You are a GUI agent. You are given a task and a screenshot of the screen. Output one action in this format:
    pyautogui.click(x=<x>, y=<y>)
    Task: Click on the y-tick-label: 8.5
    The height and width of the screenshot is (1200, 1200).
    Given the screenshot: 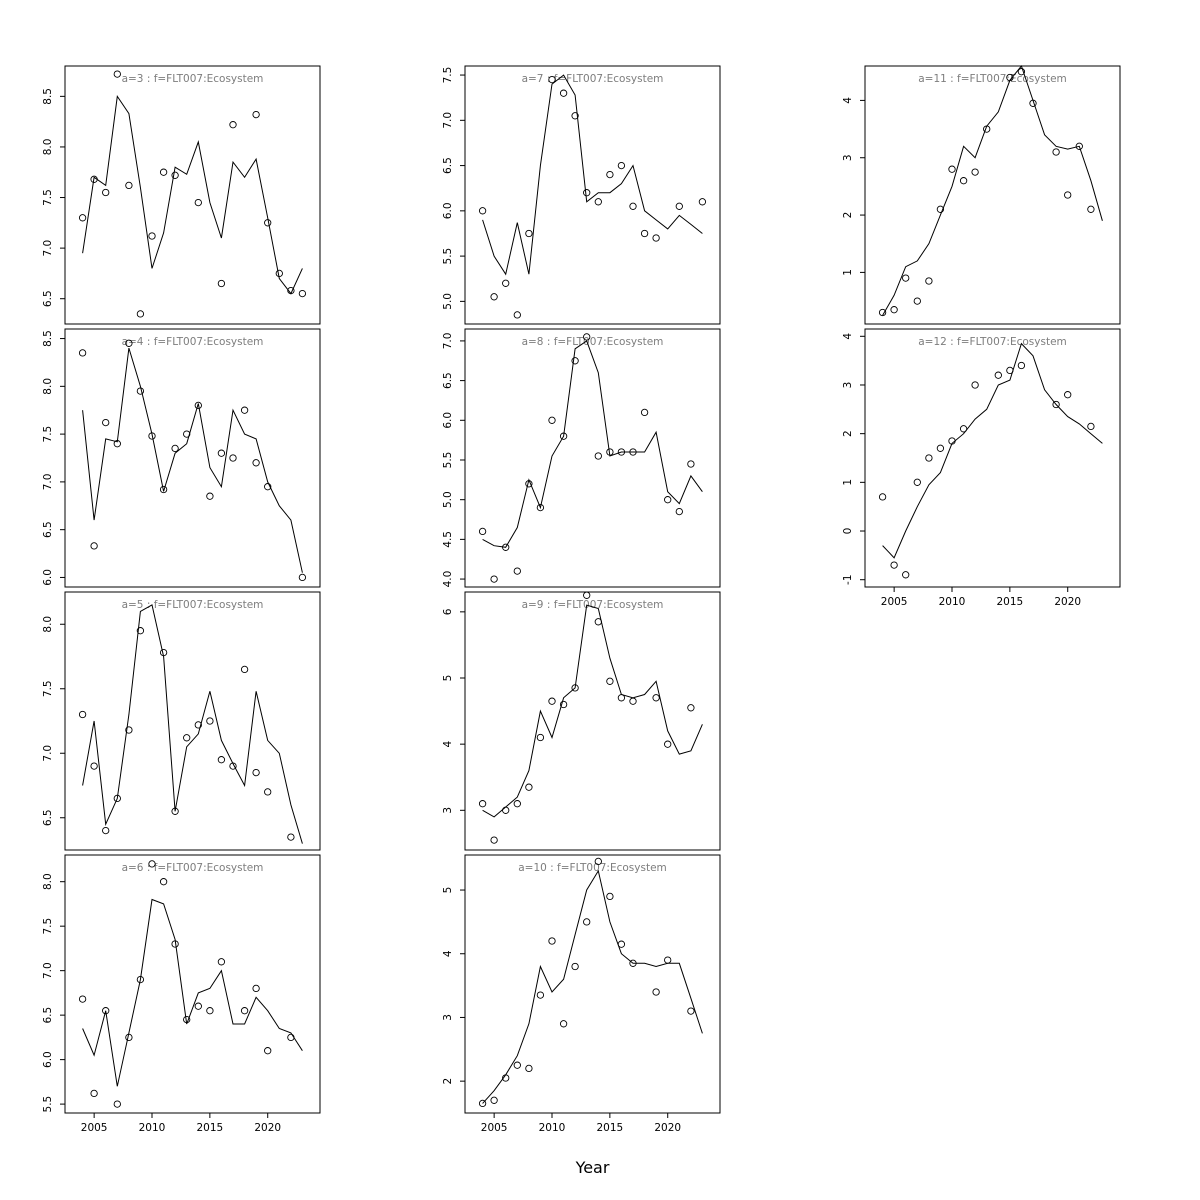 What is the action you would take?
    pyautogui.click(x=48, y=96)
    